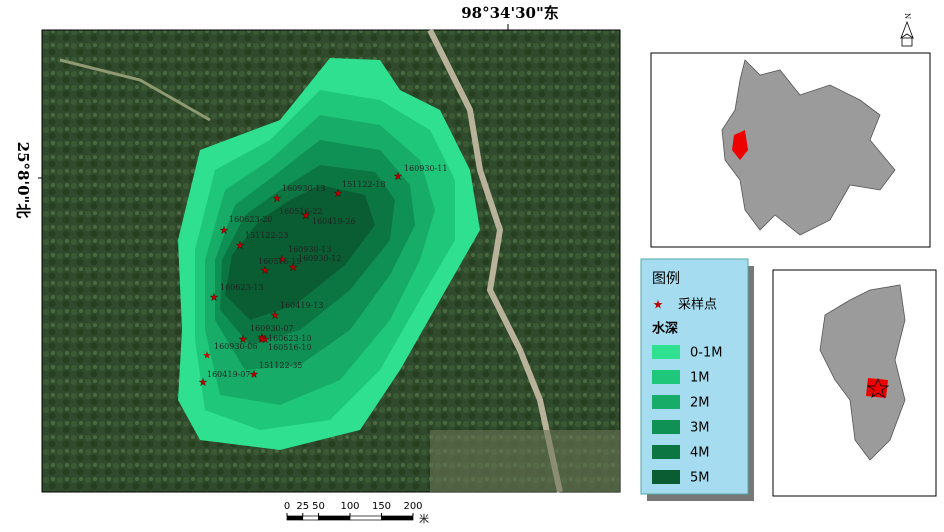  Describe the element at coordinates (363, 184) in the screenshot. I see `sample-label: 151122-18` at that location.